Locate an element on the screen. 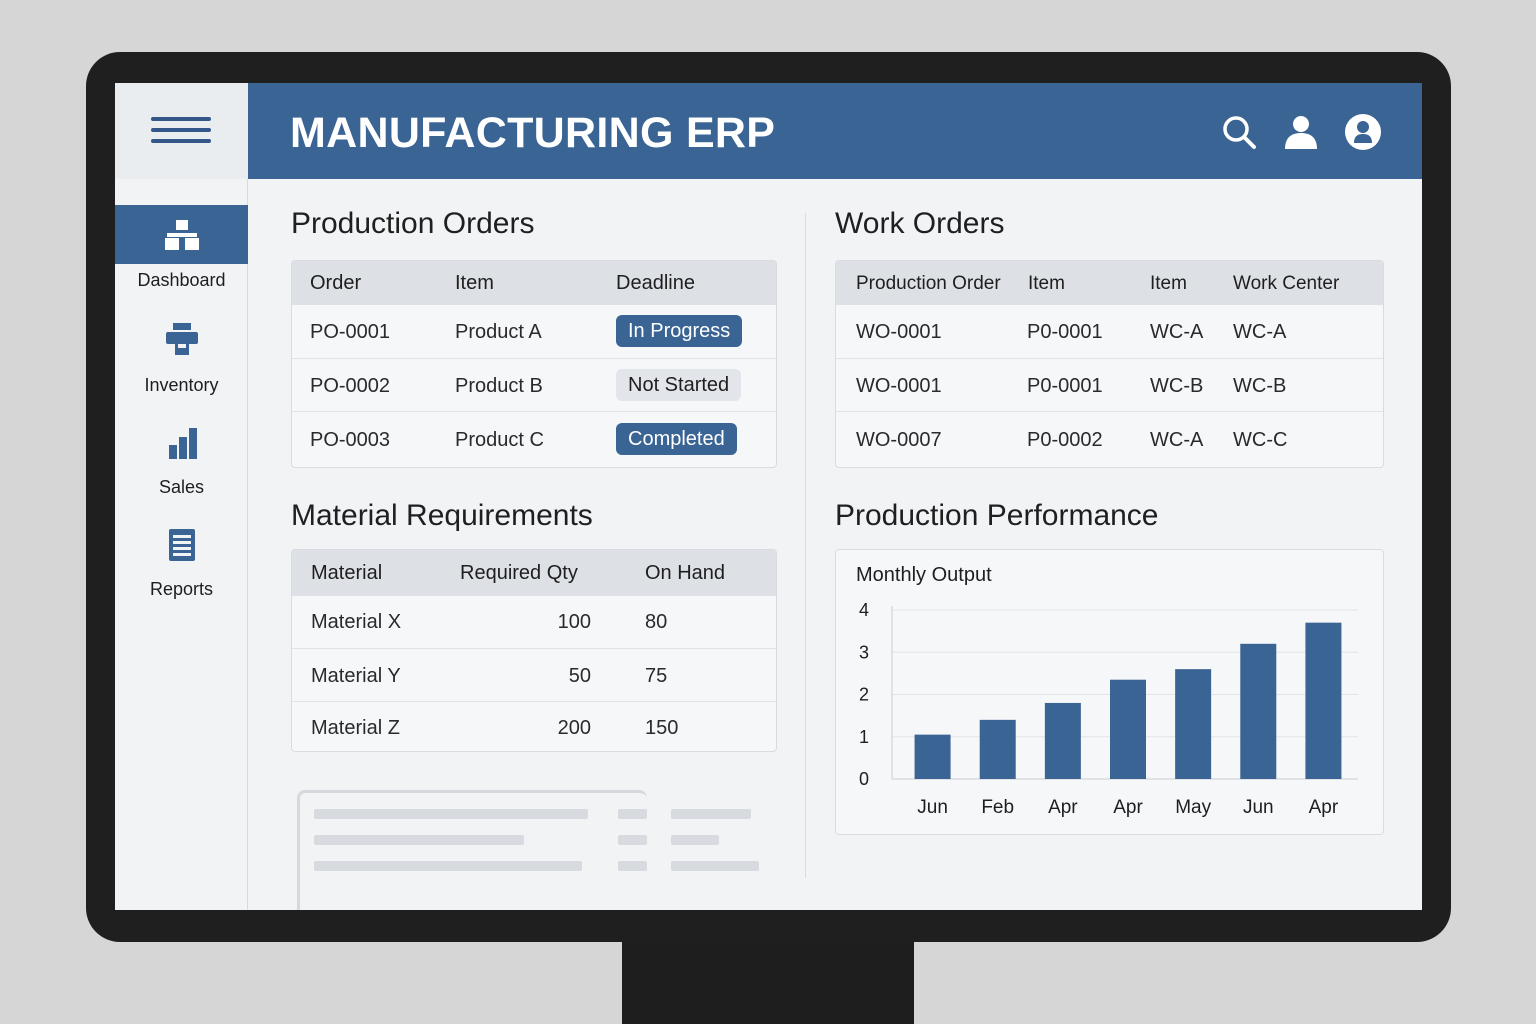 The image size is (1536, 1024). sidebar-item-sales: Sales is located at coordinates (181, 465).